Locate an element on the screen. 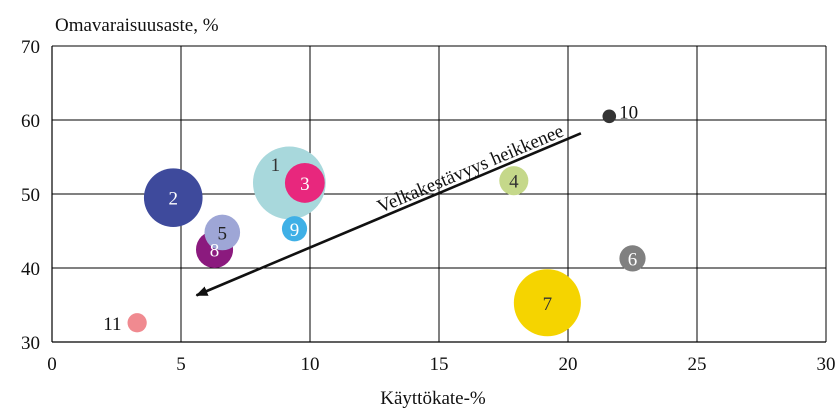 The image size is (838, 412). bubble-label-1: 1 is located at coordinates (276, 165).